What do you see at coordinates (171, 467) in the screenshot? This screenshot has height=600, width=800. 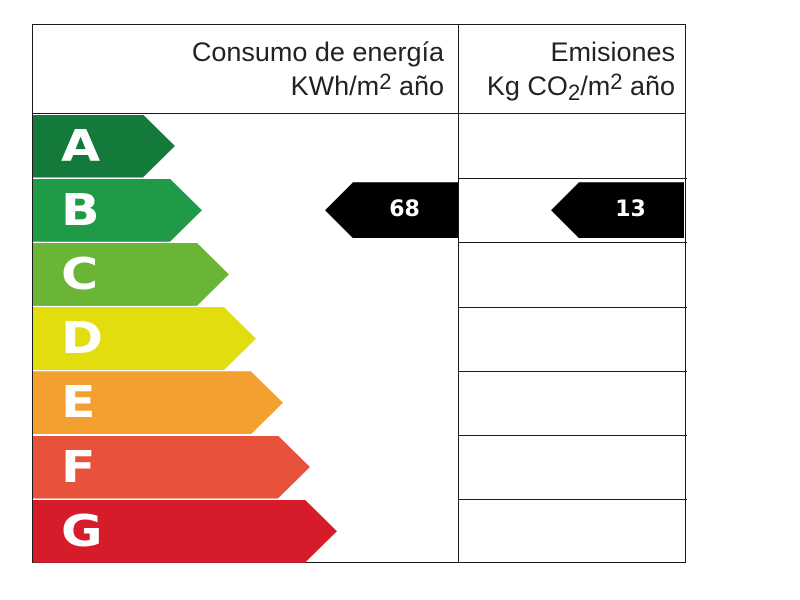 I see `band-f: F` at bounding box center [171, 467].